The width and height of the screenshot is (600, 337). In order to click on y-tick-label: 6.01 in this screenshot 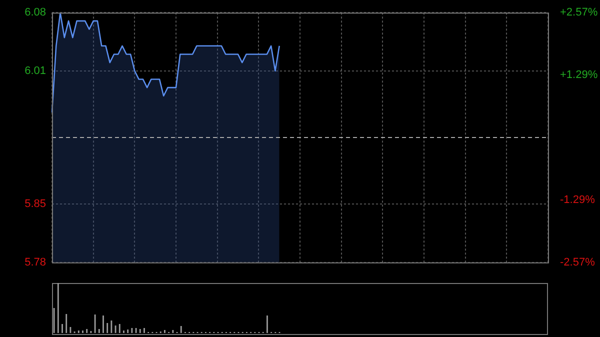, I will do `click(35, 70)`.